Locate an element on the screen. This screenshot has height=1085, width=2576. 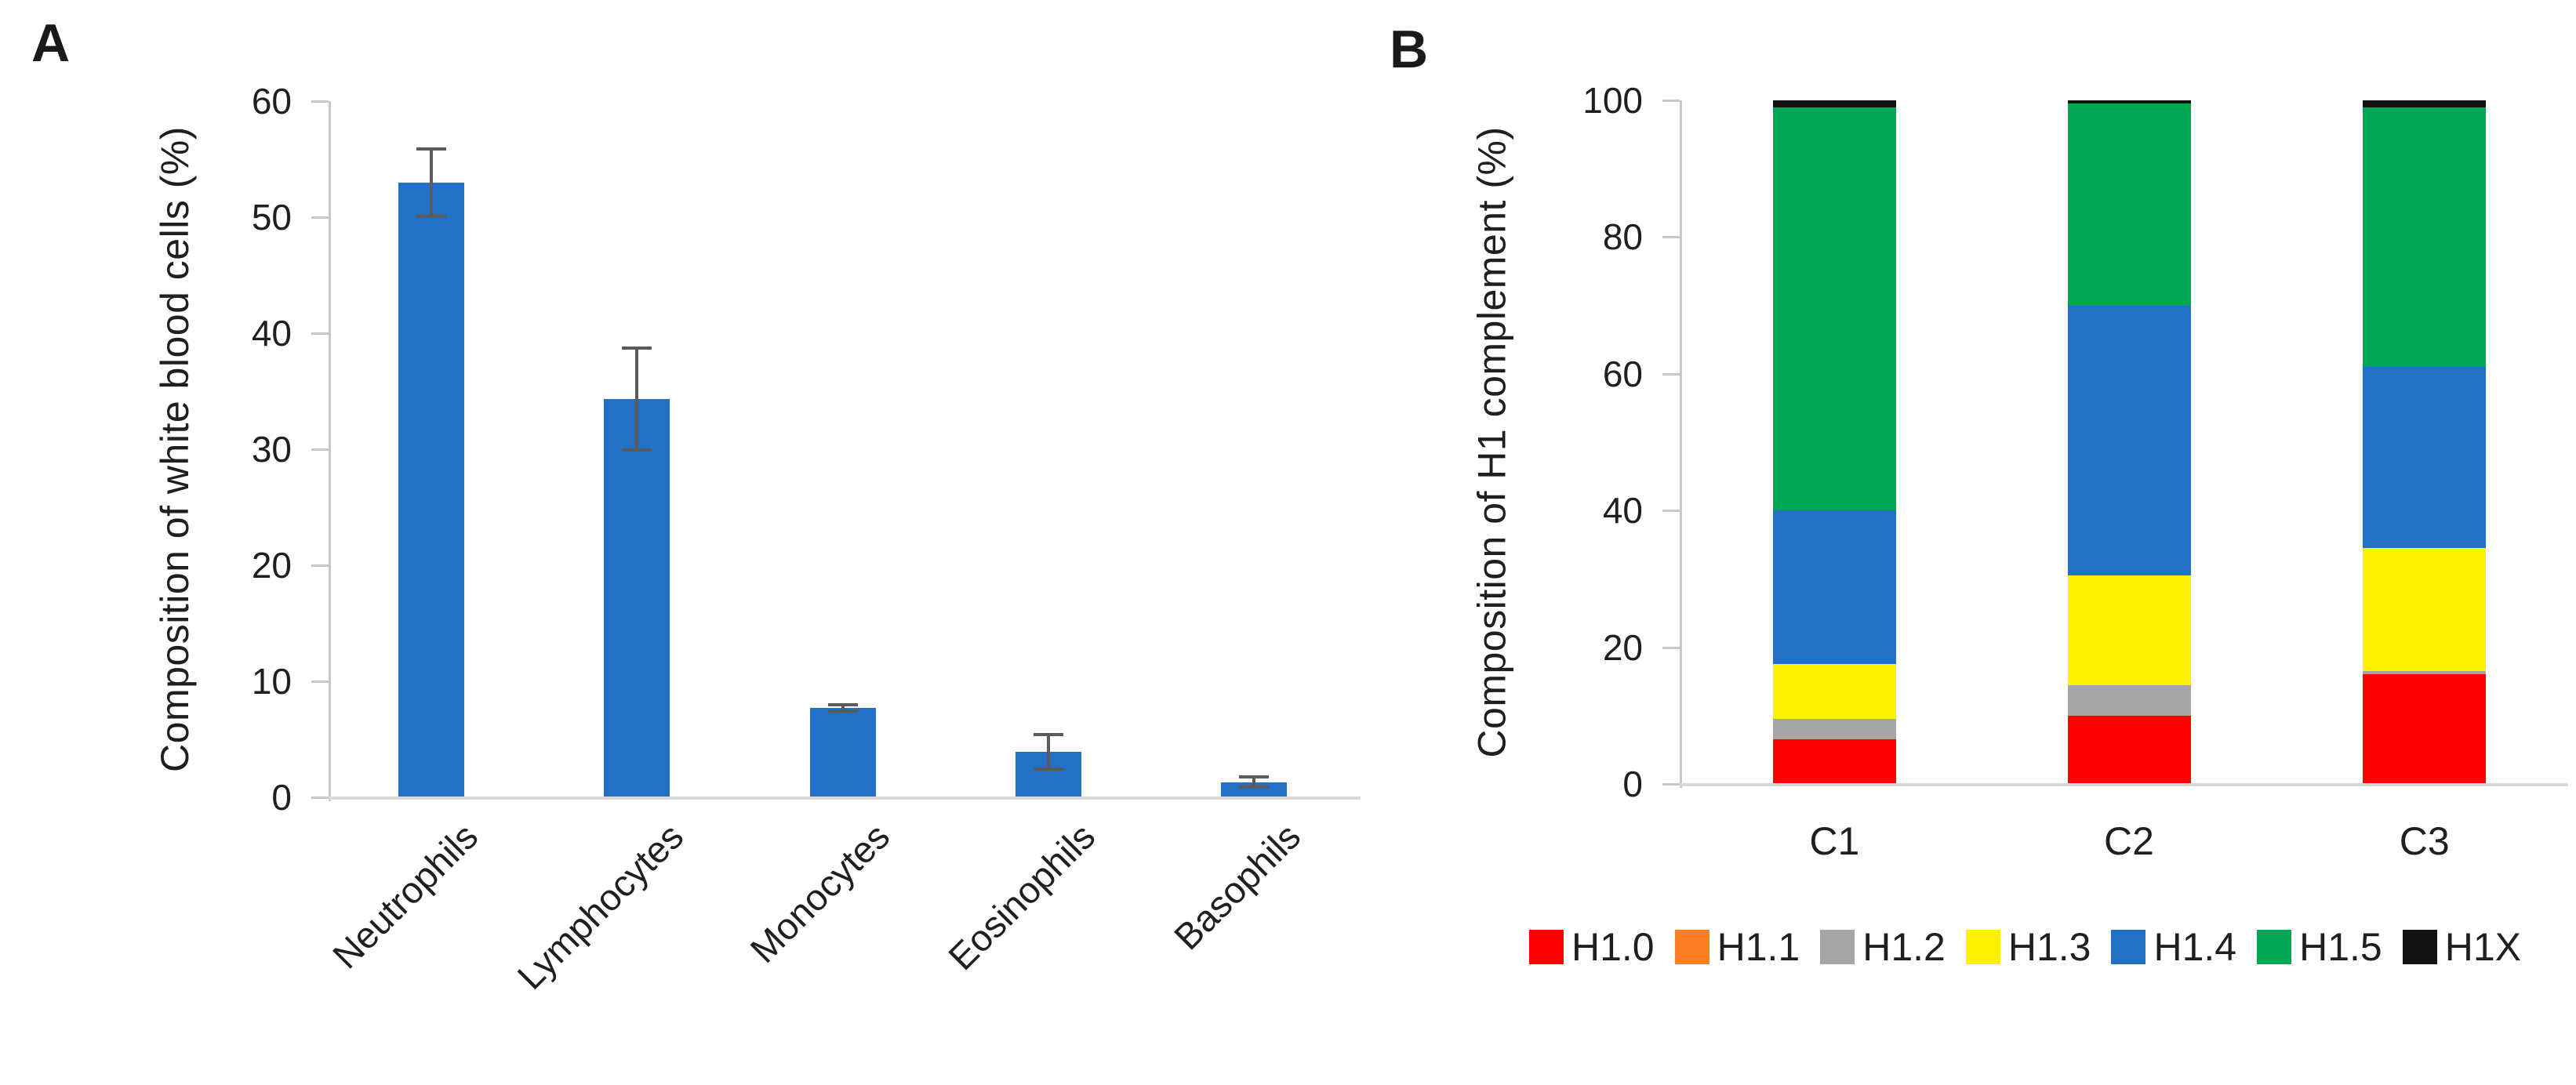
legend-item-h1-1: H1.1 is located at coordinates (1737, 947).